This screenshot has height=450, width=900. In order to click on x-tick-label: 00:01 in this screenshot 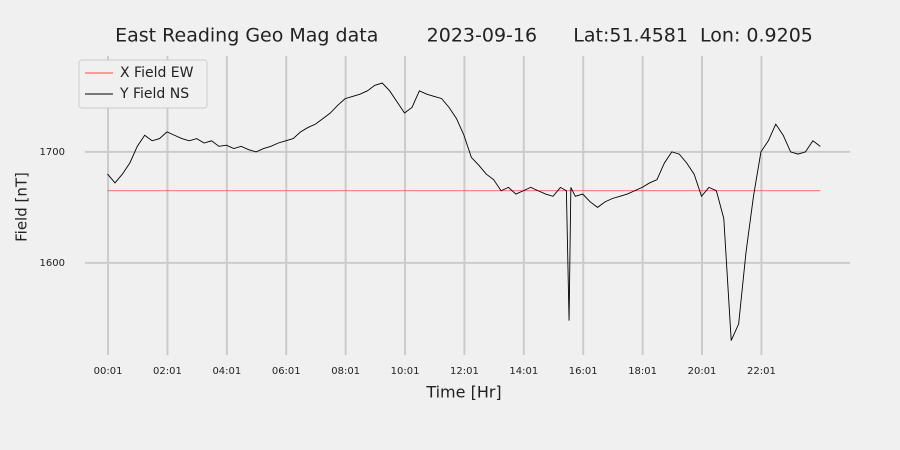, I will do `click(108, 371)`.